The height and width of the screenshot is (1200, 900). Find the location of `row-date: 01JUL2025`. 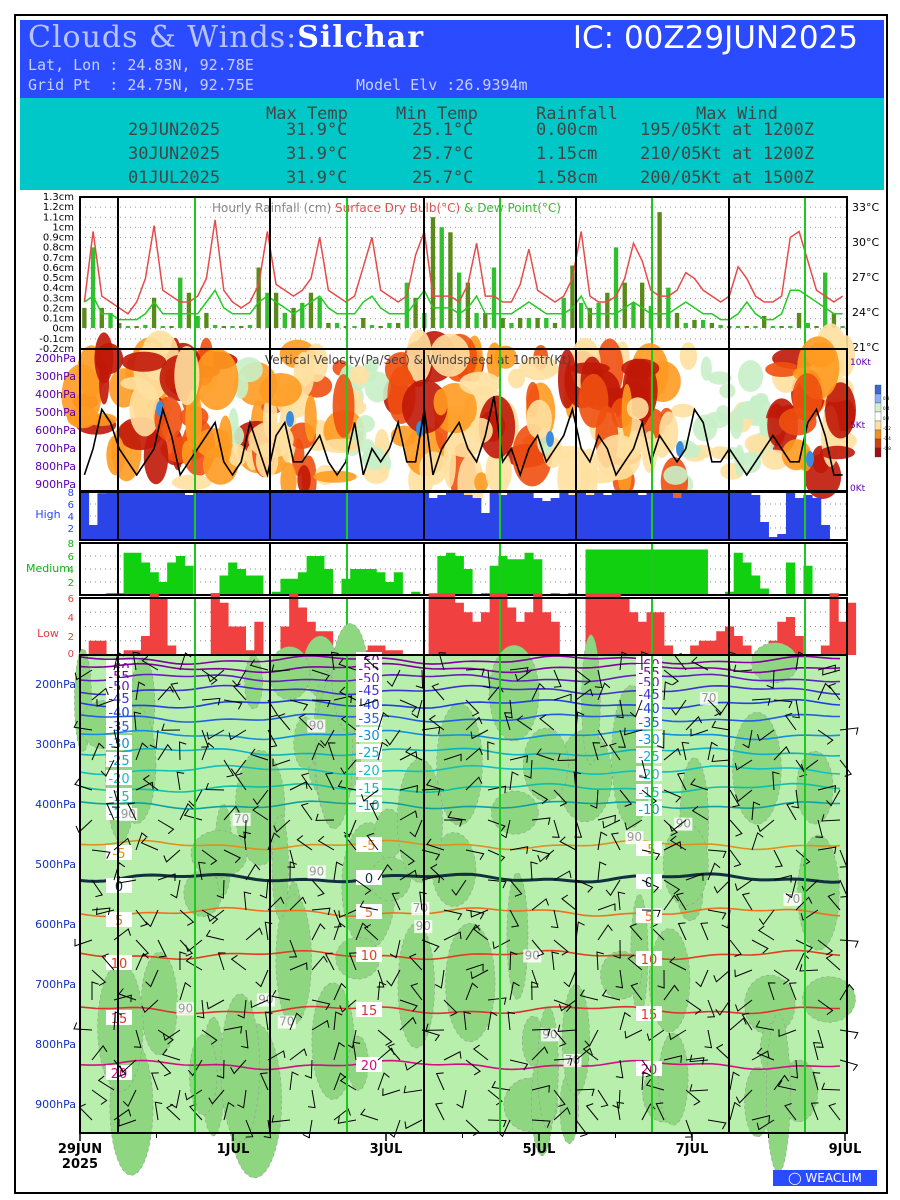

row-date: 01JUL2025 is located at coordinates (174, 178).